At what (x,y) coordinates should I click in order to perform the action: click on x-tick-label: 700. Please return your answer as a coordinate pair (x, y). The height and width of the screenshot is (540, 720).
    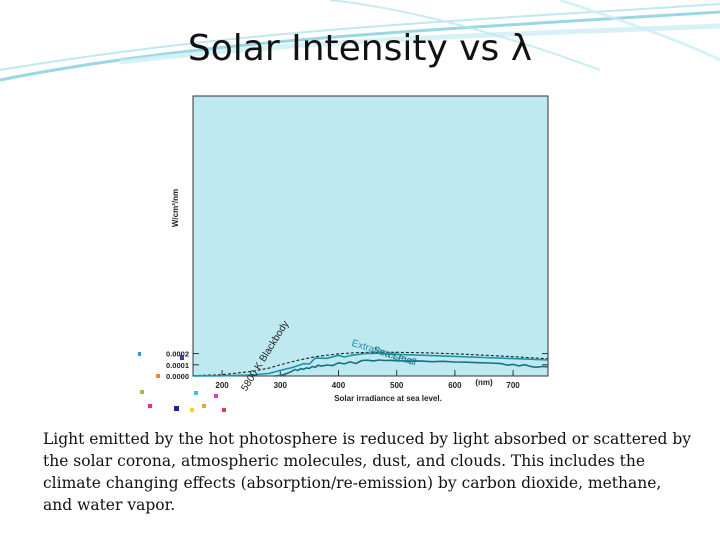
    Looking at the image, I should click on (513, 385).